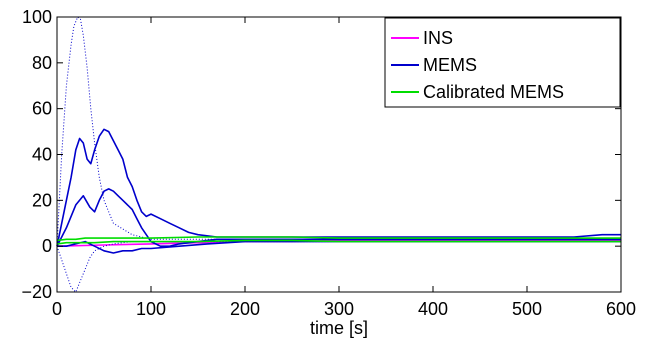 The width and height of the screenshot is (655, 345). What do you see at coordinates (621, 309) in the screenshot?
I see `x-tick-label: 600` at bounding box center [621, 309].